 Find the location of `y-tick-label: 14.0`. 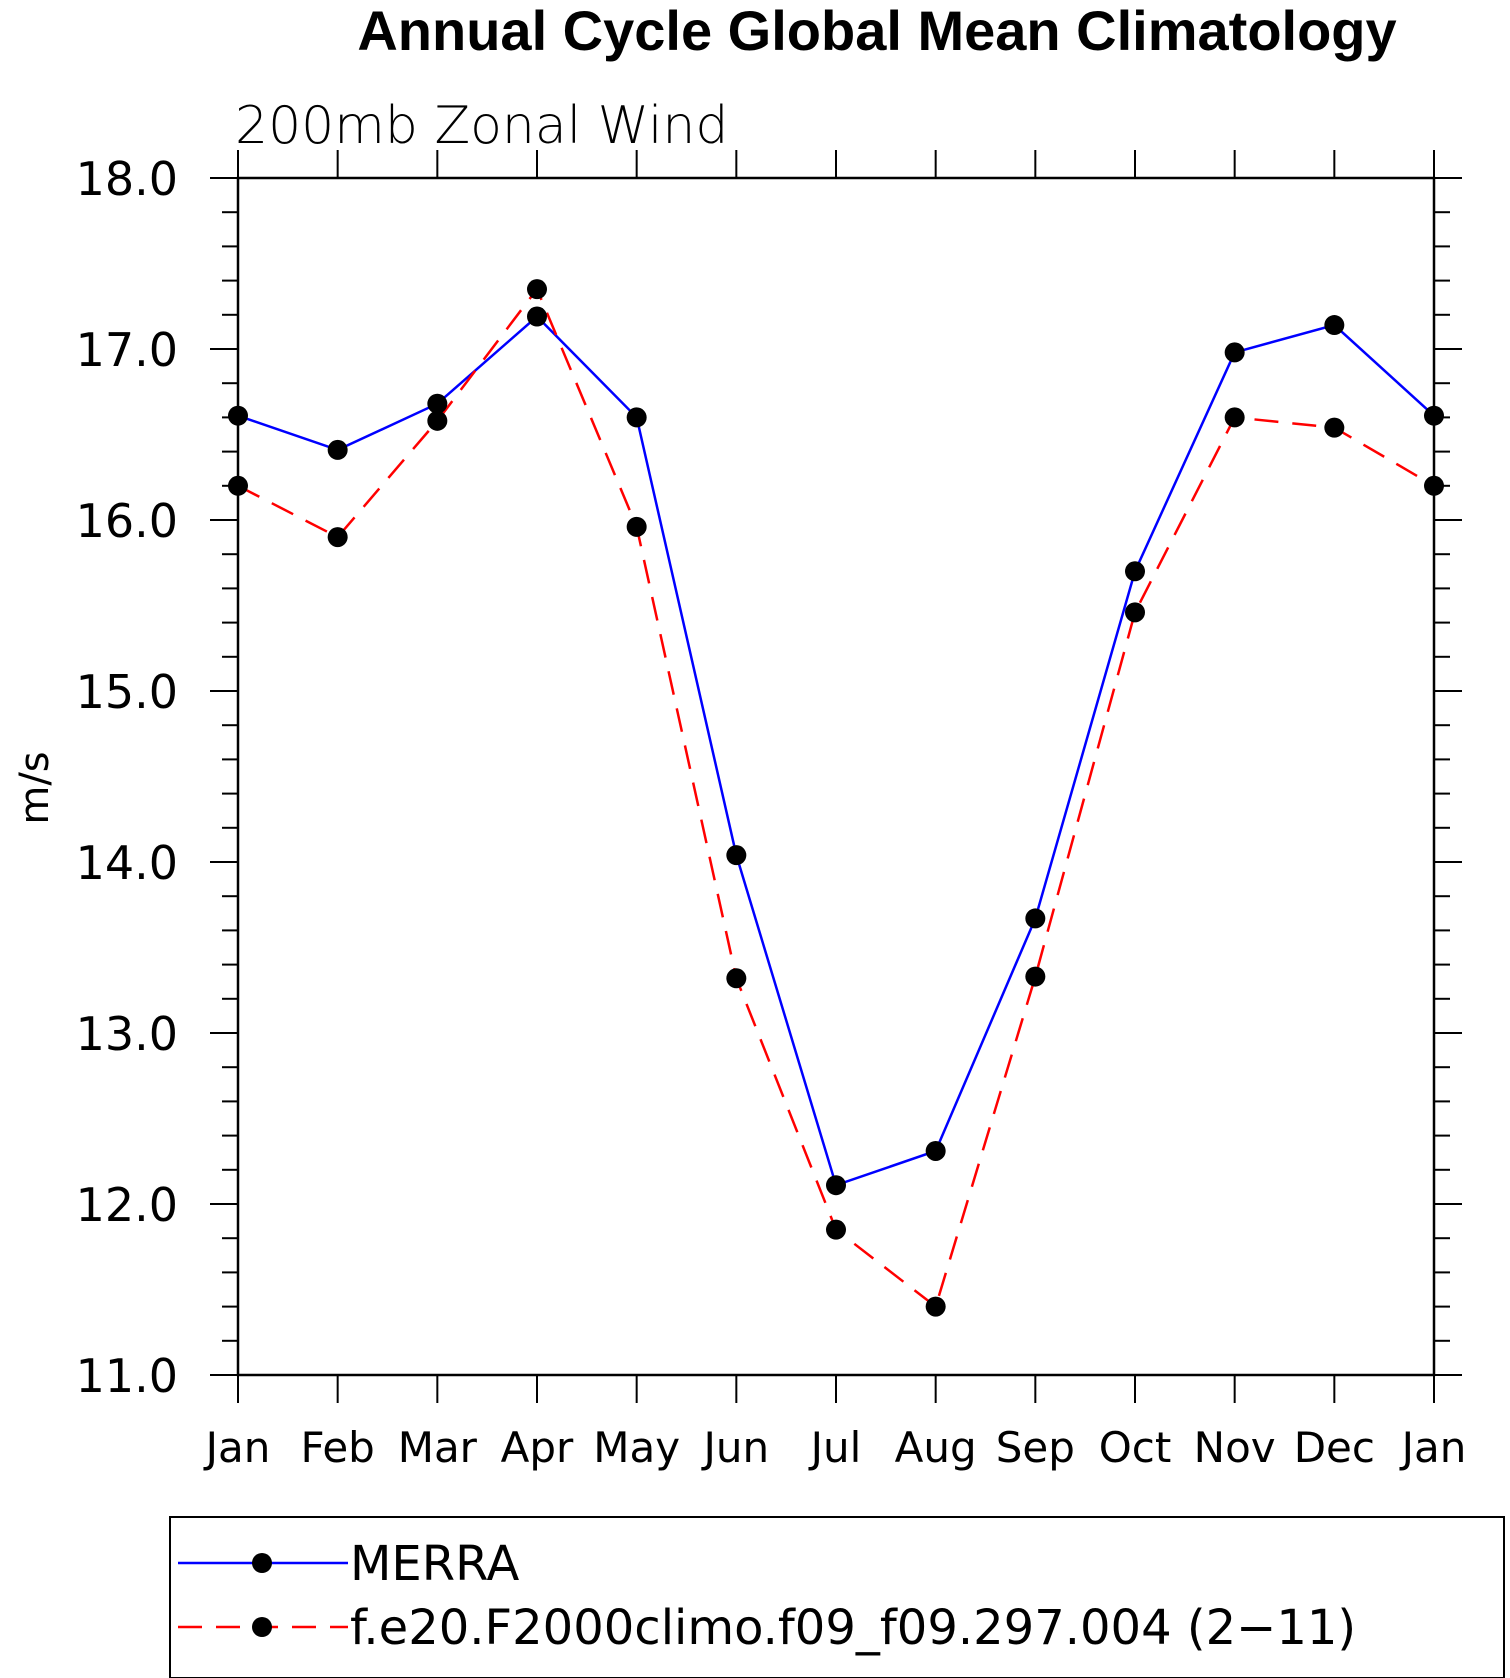

y-tick-label: 14.0 is located at coordinates (127, 863).